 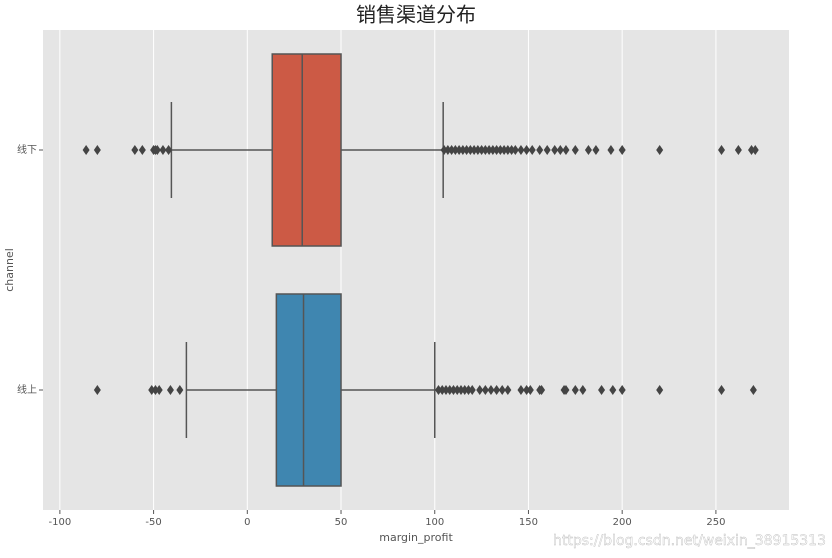 I want to click on x-tick-label: 150, so click(x=528, y=522).